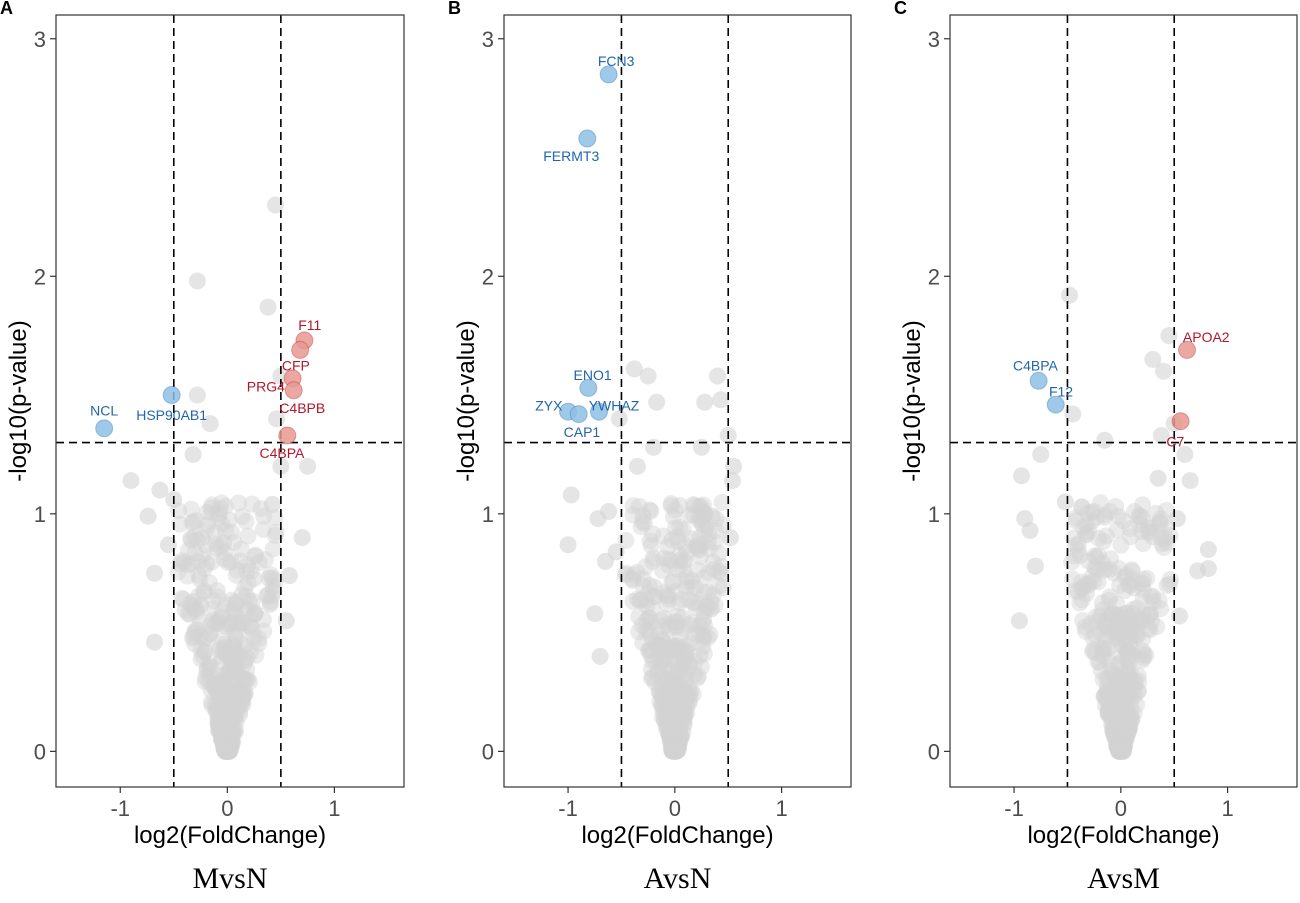  I want to click on y-tick-label: 0, so click(40, 751).